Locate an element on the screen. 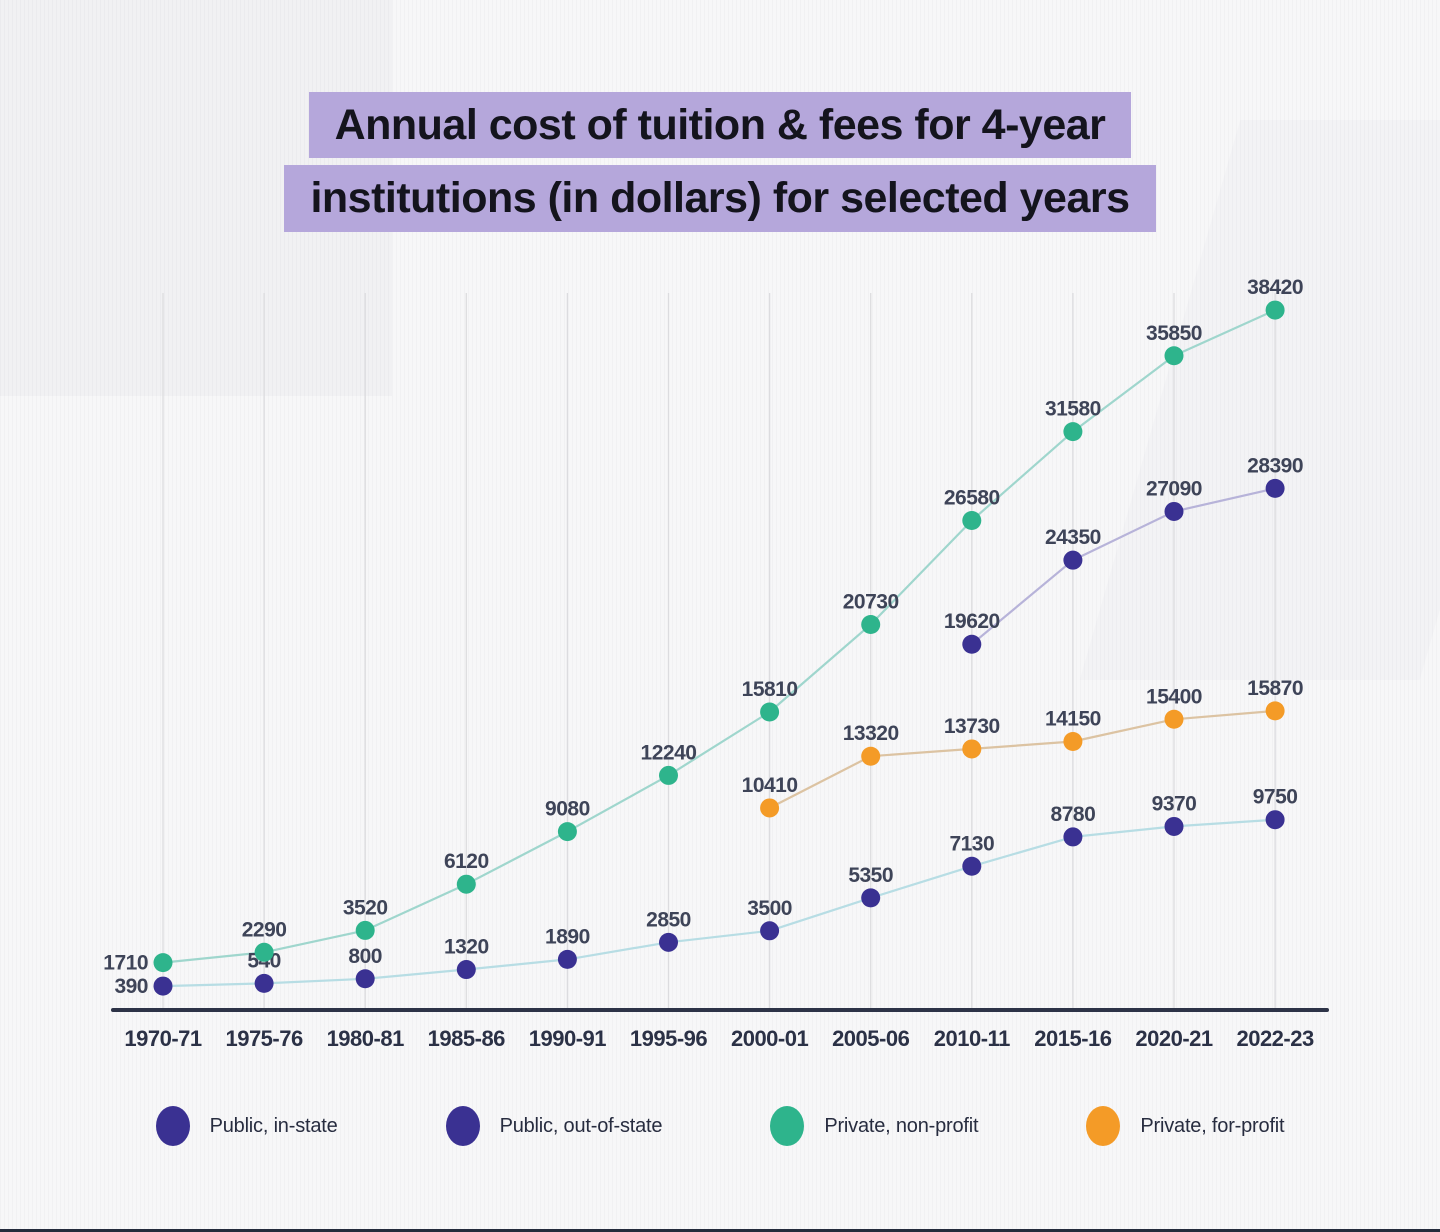  legend-item-public-out-of-state: Public, out-of-state is located at coordinates (554, 1126).